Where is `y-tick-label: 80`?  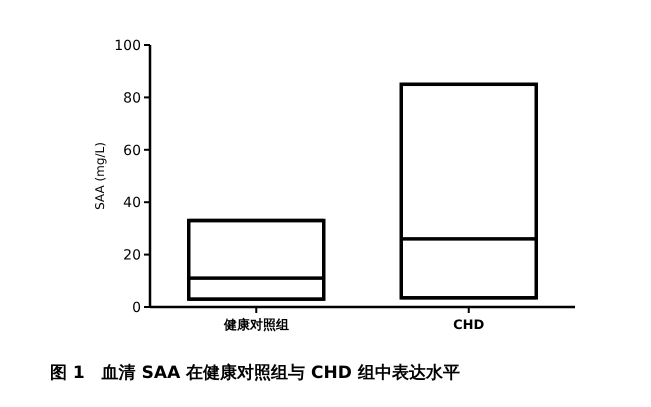
y-tick-label: 80 is located at coordinates (132, 98).